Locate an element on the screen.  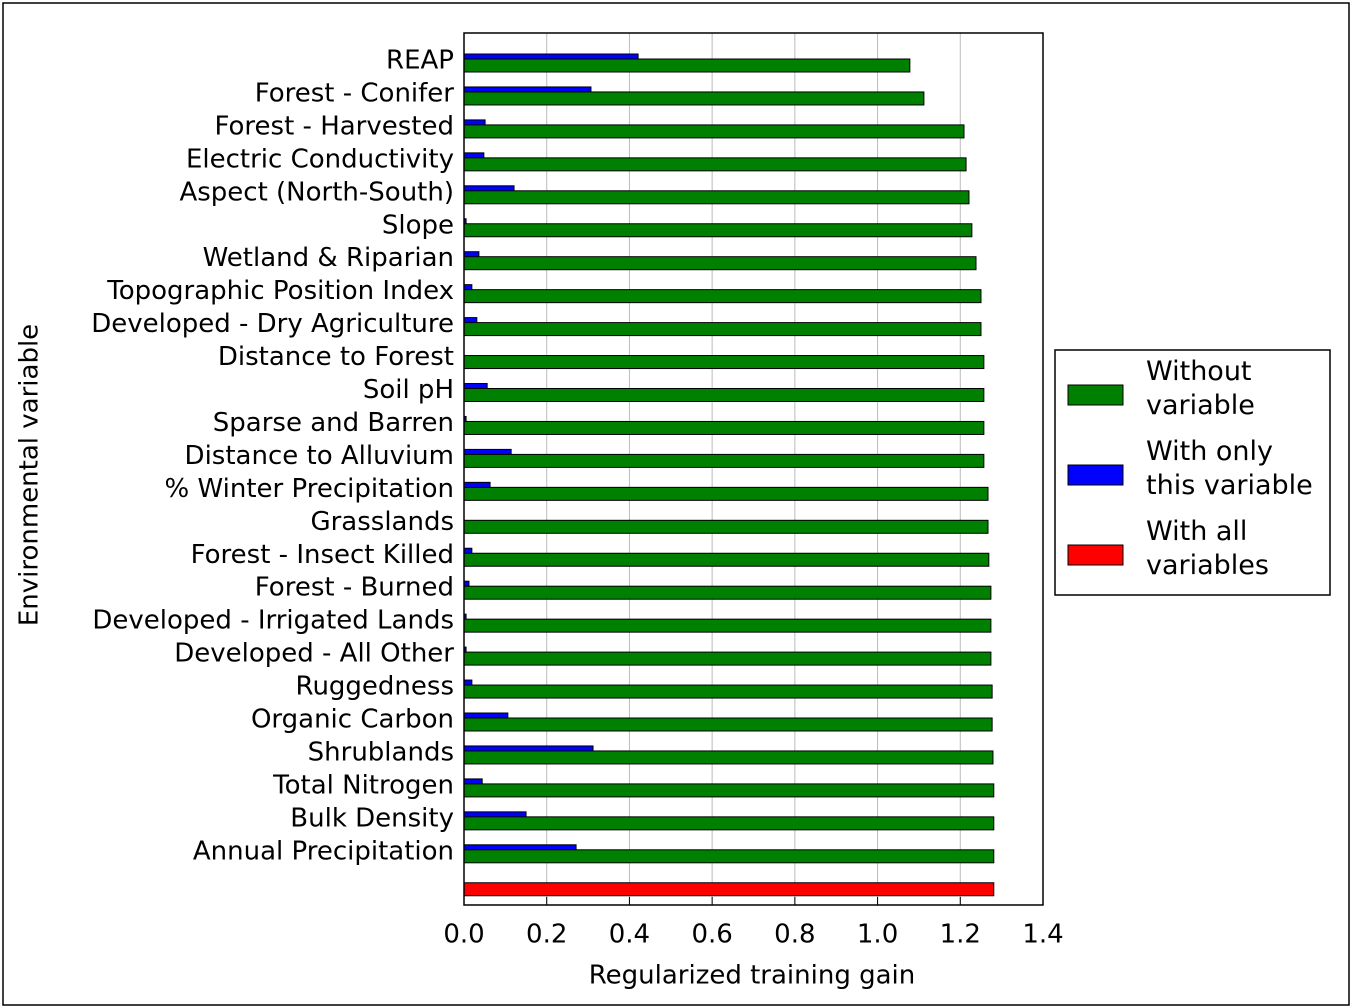
y-tick-label: Topographic Position Index is located at coordinates (280, 291).